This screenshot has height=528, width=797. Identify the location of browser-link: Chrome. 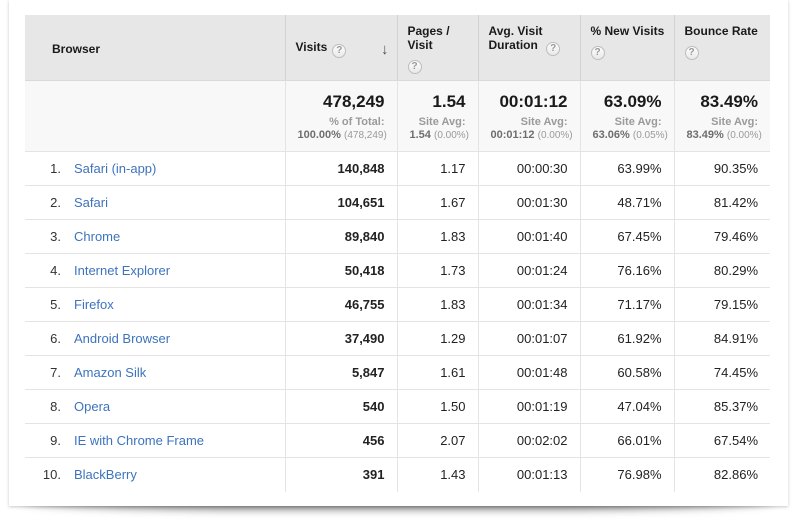
(97, 236).